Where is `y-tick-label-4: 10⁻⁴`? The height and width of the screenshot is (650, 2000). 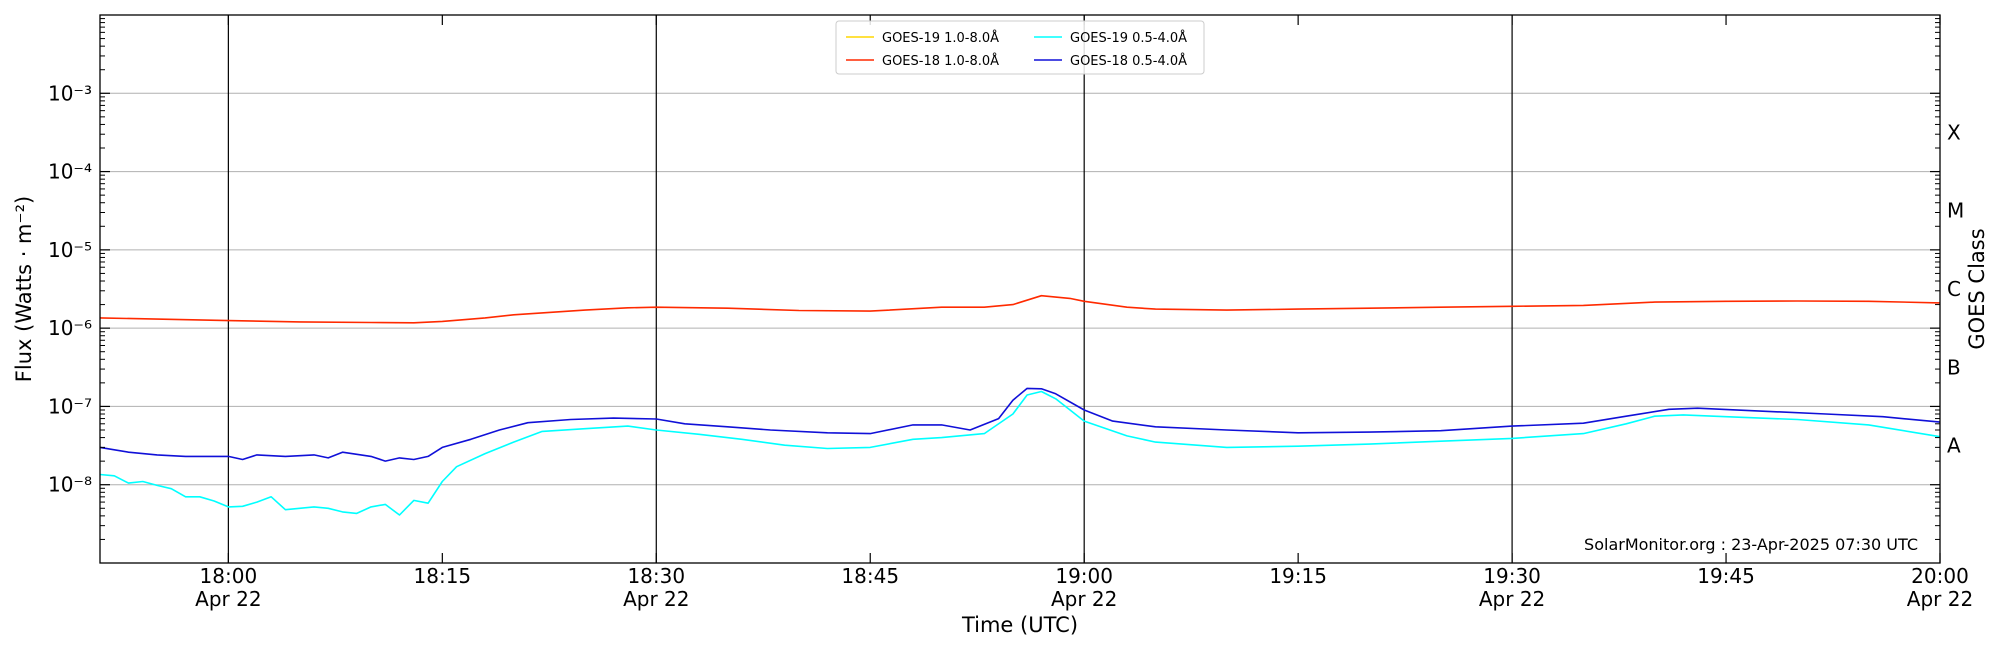 y-tick-label-4: 10⁻⁴ is located at coordinates (70, 172).